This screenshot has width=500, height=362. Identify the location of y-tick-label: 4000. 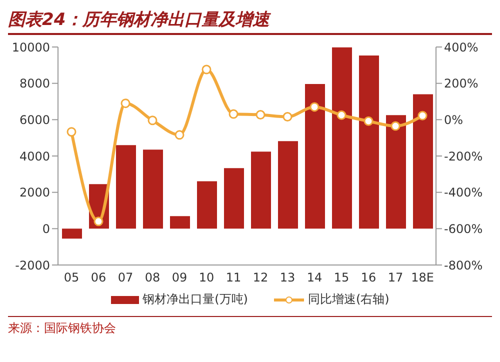
(34, 156).